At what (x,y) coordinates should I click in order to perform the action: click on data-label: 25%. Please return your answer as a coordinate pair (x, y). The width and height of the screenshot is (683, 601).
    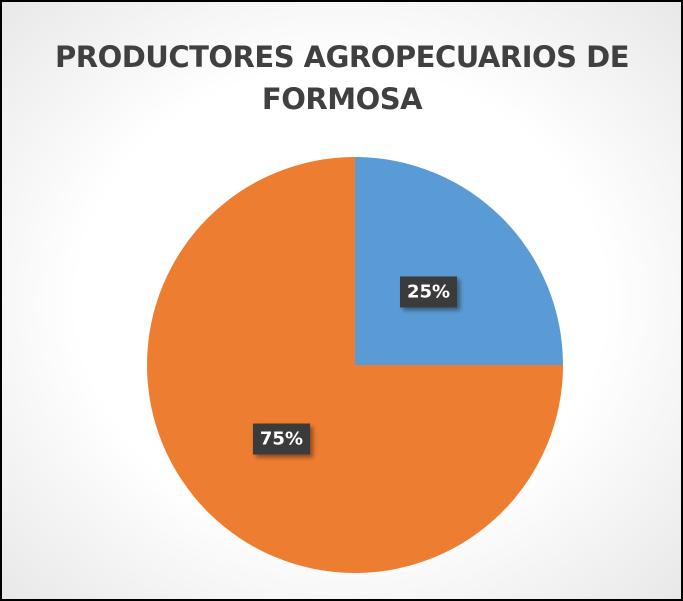
    Looking at the image, I should click on (428, 291).